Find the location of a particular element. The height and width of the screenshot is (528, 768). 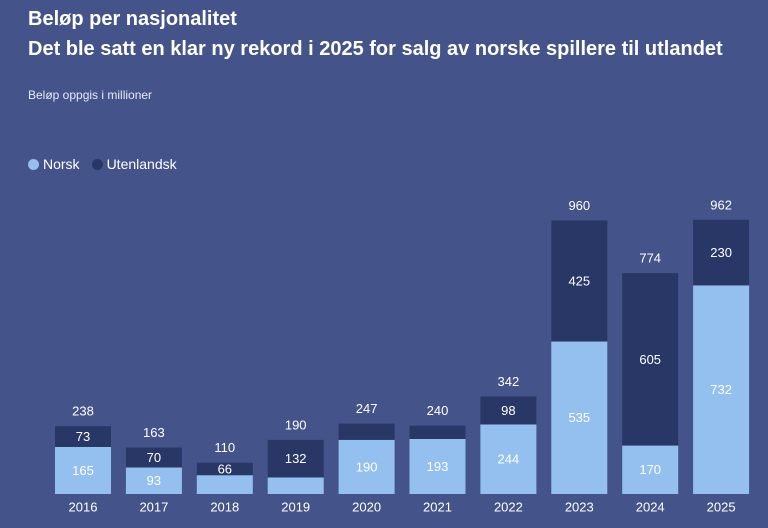

bar-utenlandsk-2021 is located at coordinates (437, 432).